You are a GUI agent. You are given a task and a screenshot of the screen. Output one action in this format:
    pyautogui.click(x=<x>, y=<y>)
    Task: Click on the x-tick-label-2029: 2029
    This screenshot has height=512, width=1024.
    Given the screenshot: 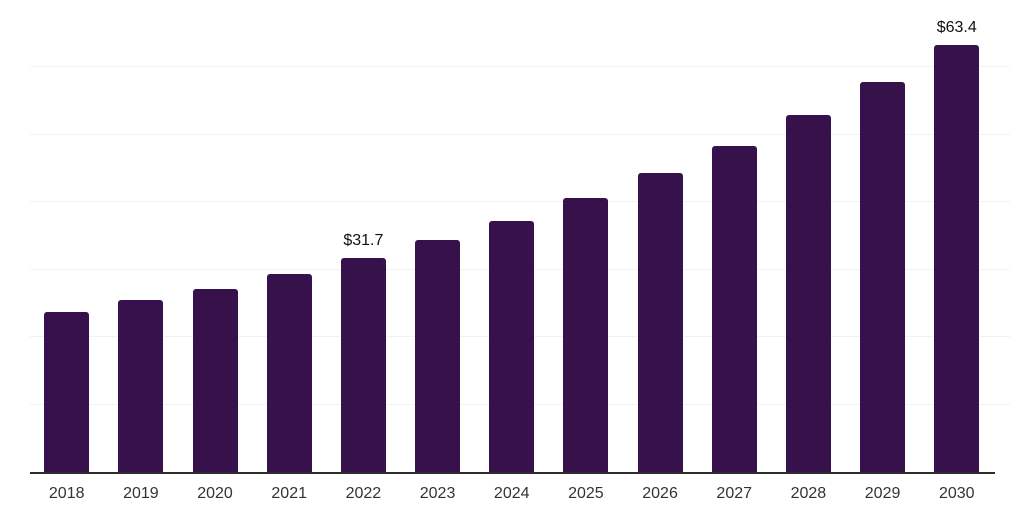 What is the action you would take?
    pyautogui.click(x=882, y=493)
    